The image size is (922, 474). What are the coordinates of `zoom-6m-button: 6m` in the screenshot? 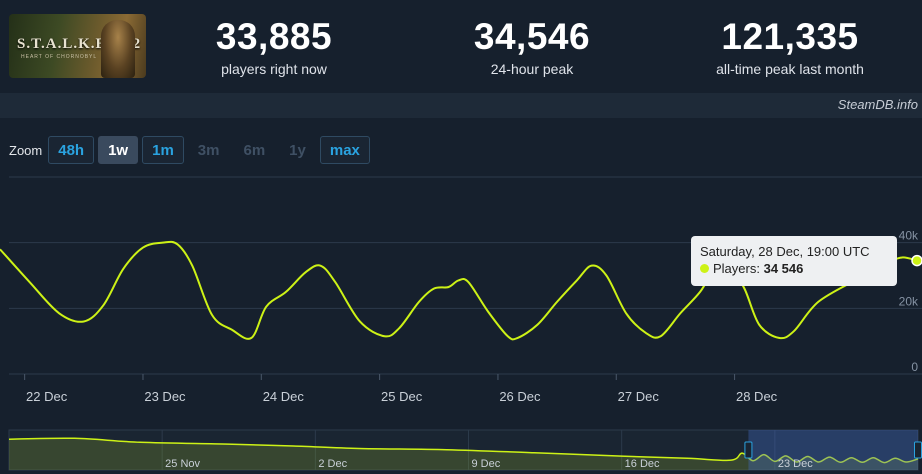 It's located at (254, 150).